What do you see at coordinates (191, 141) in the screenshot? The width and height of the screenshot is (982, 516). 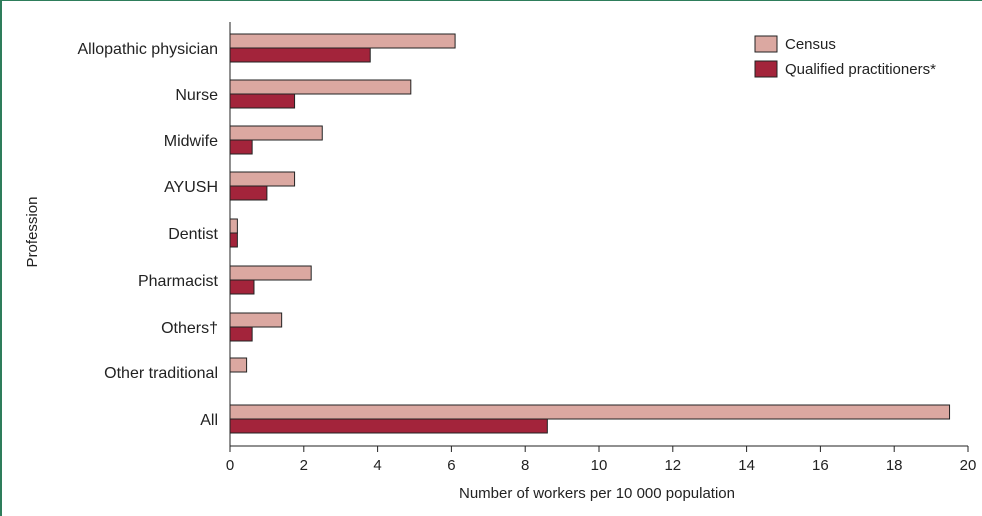 I see `category-label: Midwife` at bounding box center [191, 141].